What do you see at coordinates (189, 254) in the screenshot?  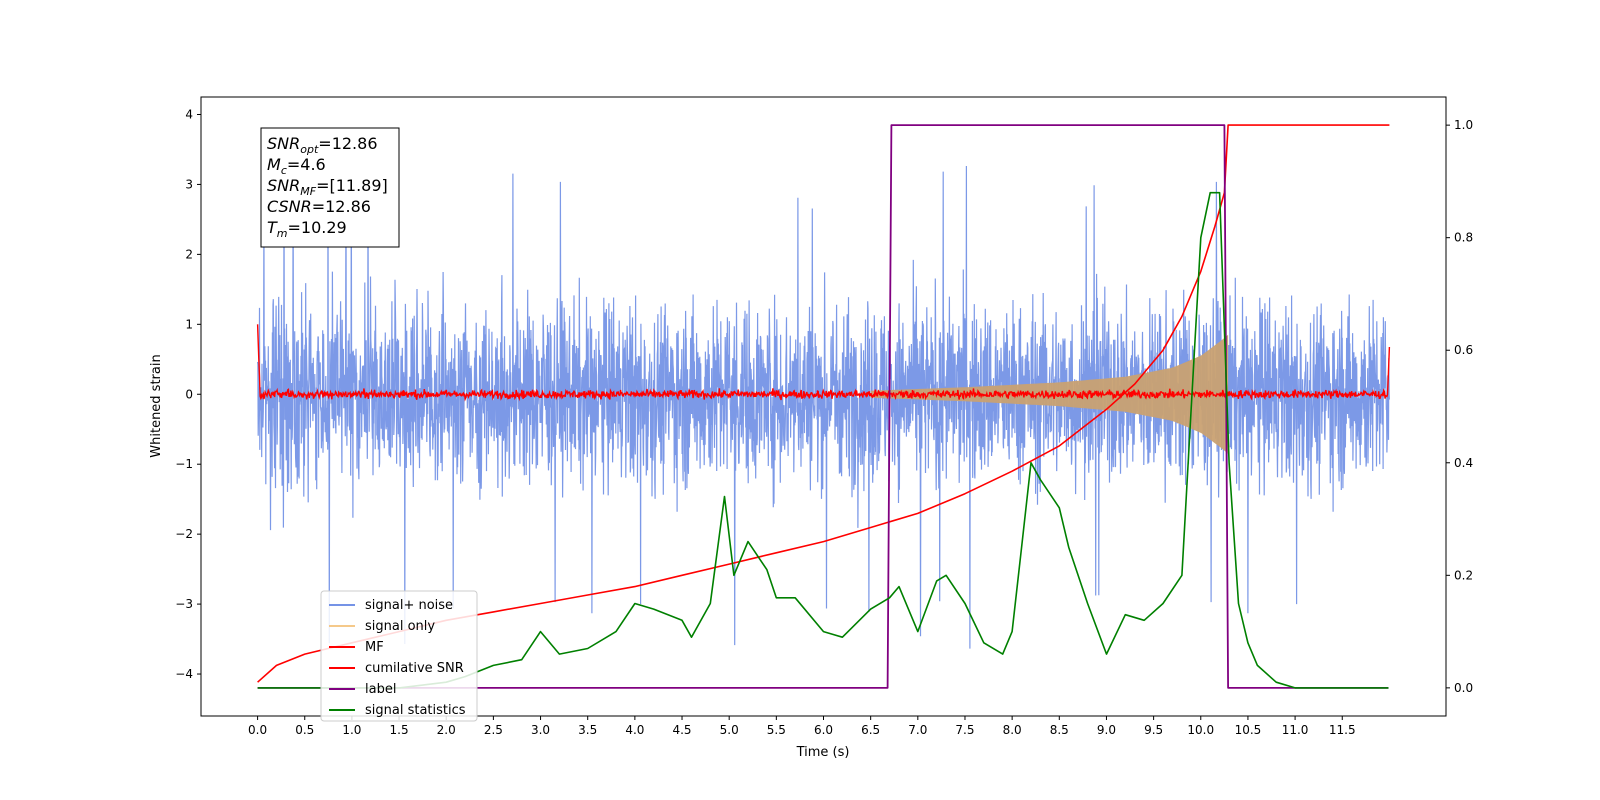 I see `left-y-tick-label: 2` at bounding box center [189, 254].